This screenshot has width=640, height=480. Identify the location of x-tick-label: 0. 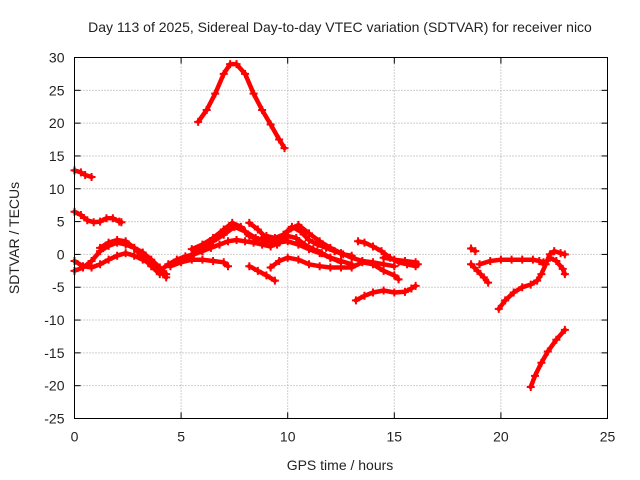
(75, 437).